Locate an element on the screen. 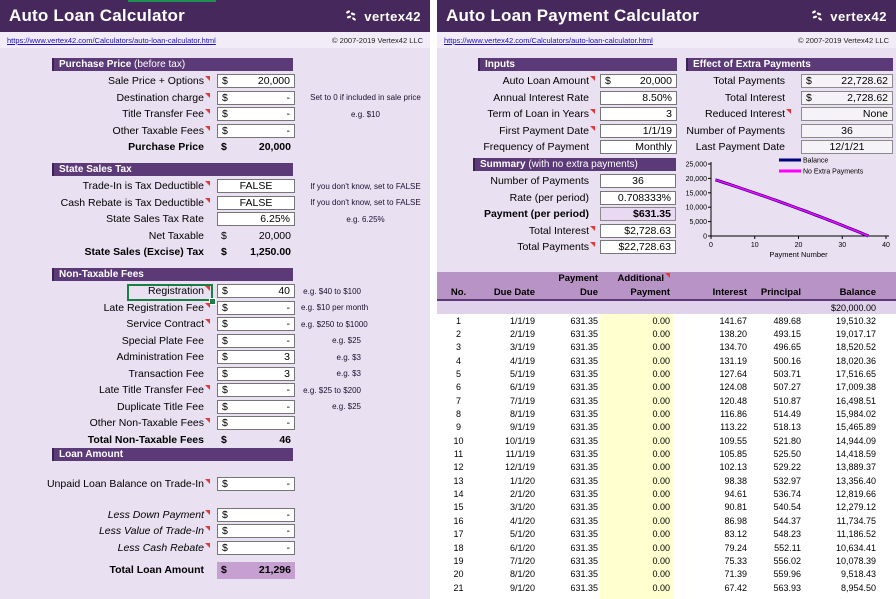 The height and width of the screenshot is (599, 896). input-cell: $22,728.63 is located at coordinates (638, 247).